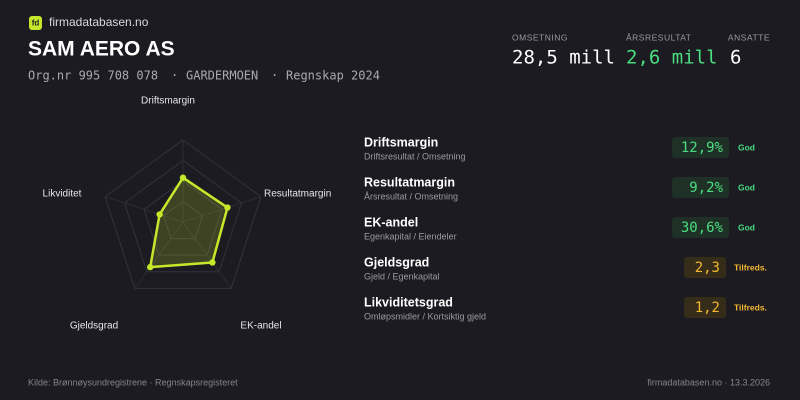 The height and width of the screenshot is (400, 800). What do you see at coordinates (222, 76) in the screenshot?
I see `location: GARDERMOEN` at bounding box center [222, 76].